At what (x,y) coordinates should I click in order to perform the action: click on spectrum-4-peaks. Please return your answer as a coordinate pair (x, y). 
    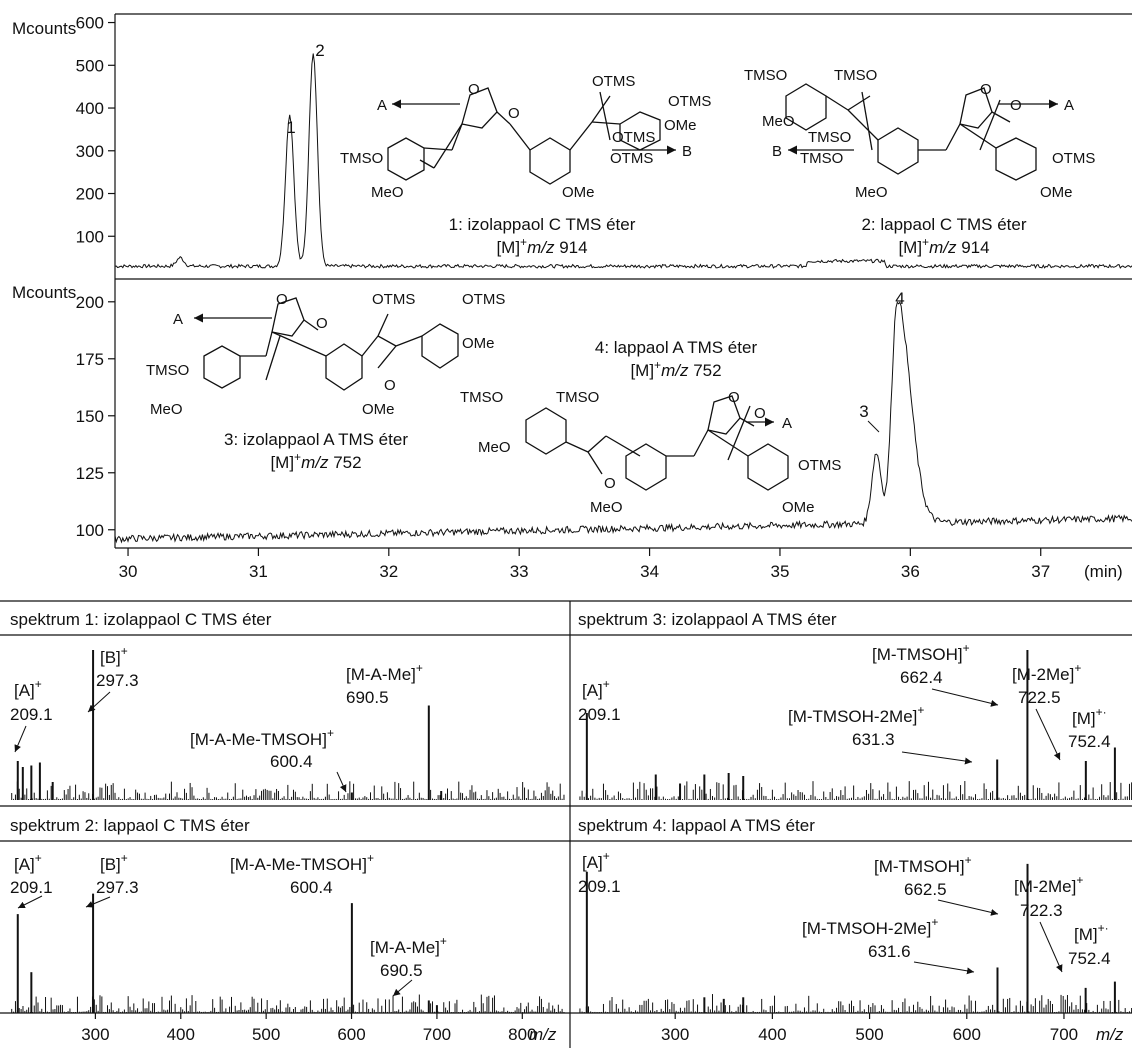
    Looking at the image, I should click on (855, 938).